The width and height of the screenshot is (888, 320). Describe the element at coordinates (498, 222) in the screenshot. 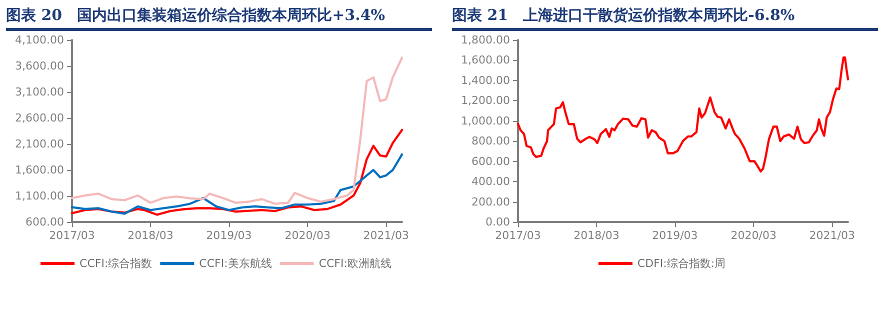

I see `y-tick-label: 0.00` at that location.